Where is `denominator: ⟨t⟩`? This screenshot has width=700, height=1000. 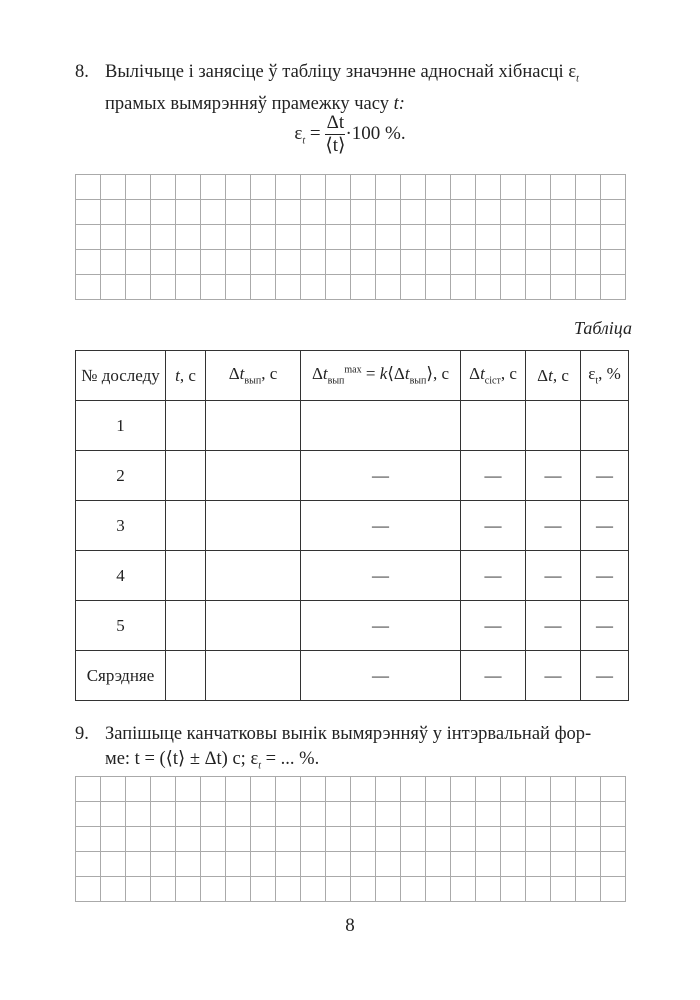
denominator: ⟨t⟩ is located at coordinates (335, 145).